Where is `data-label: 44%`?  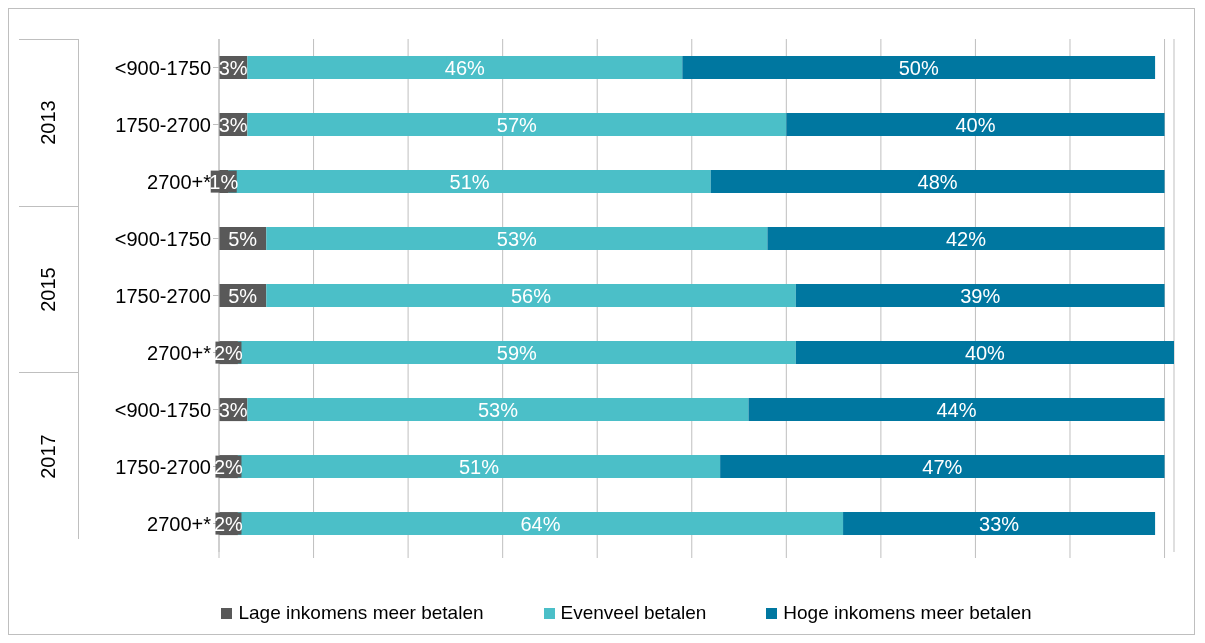
data-label: 44% is located at coordinates (956, 409).